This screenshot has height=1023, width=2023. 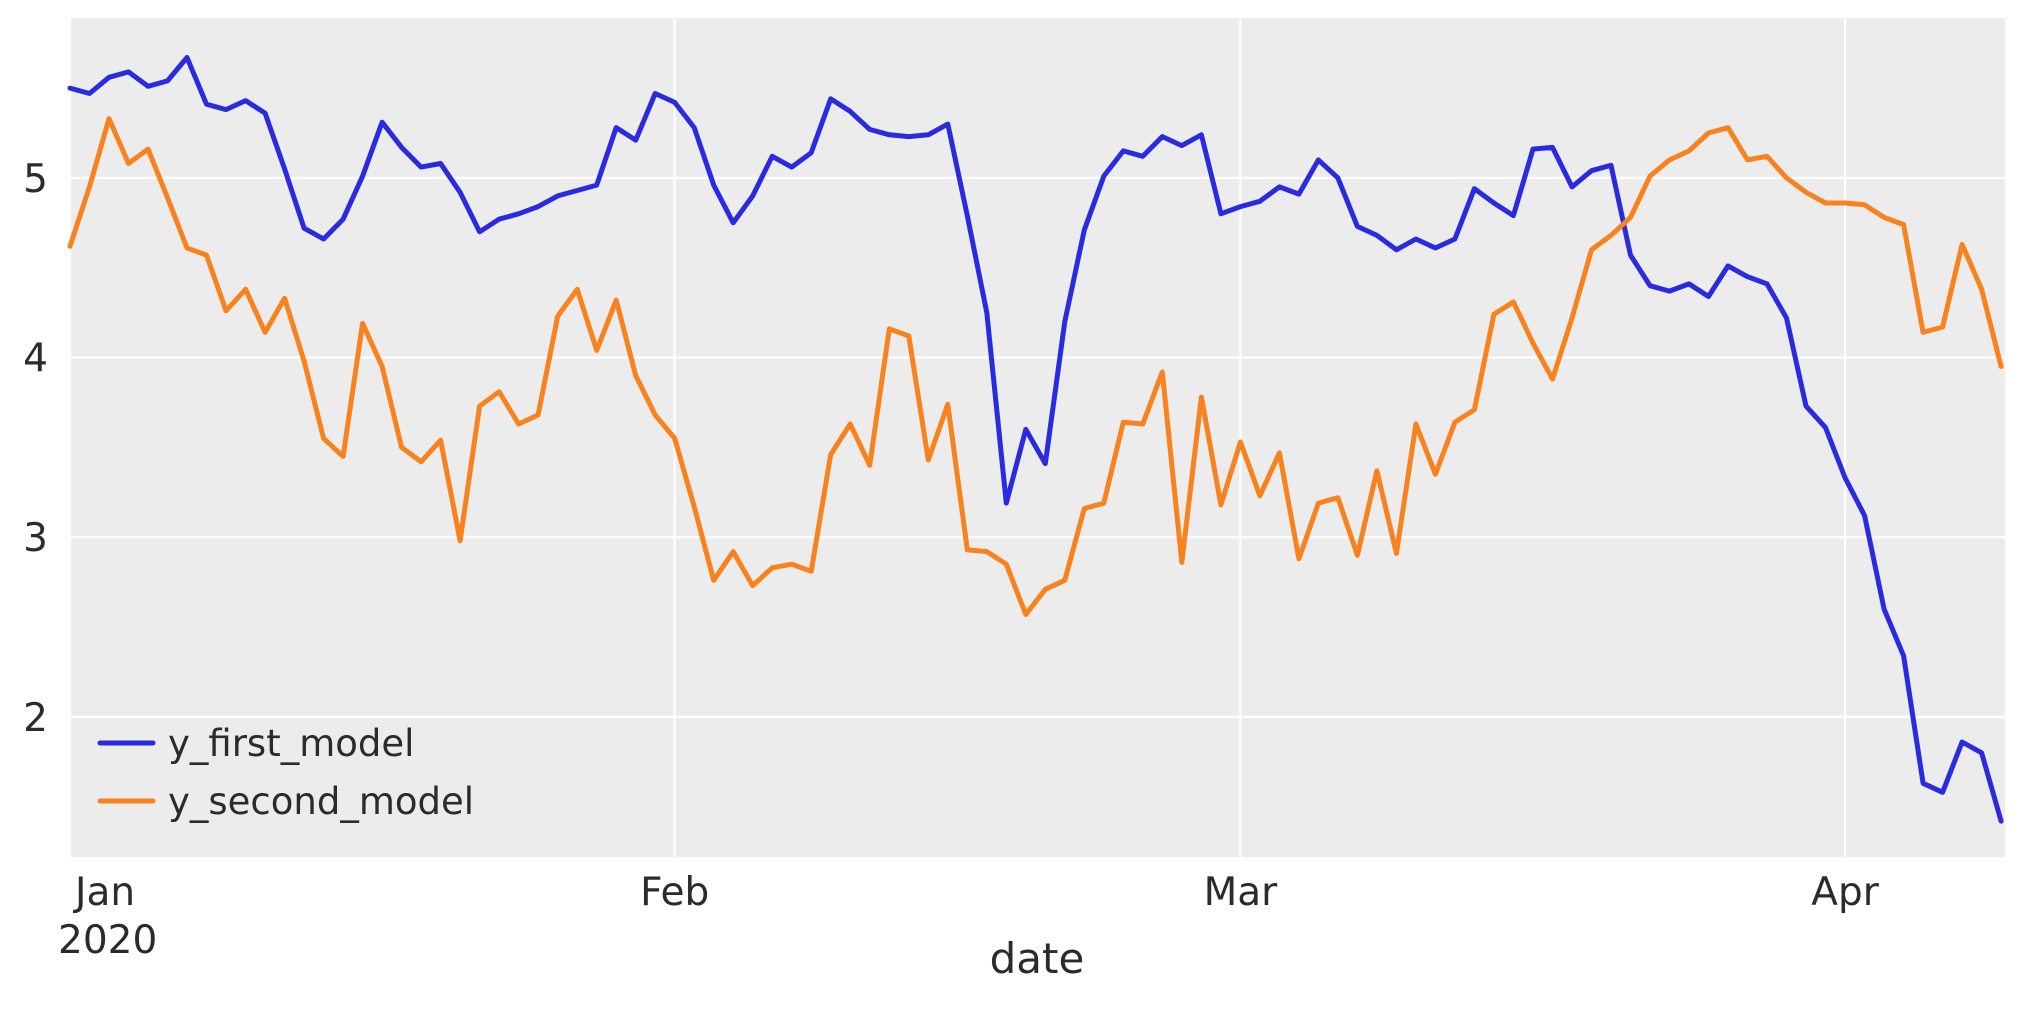 I want to click on x-tick-label-apr: Apr, so click(x=1845, y=892).